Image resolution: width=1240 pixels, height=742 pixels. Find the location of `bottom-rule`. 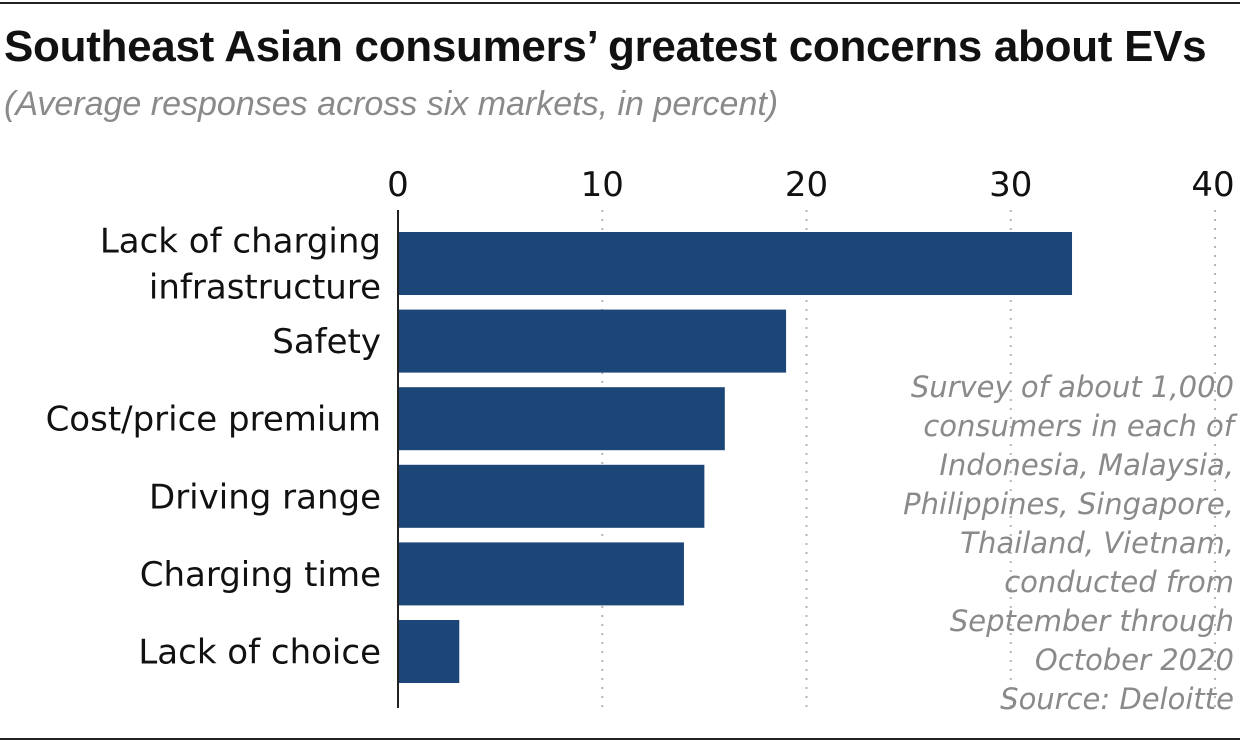

bottom-rule is located at coordinates (620, 739).